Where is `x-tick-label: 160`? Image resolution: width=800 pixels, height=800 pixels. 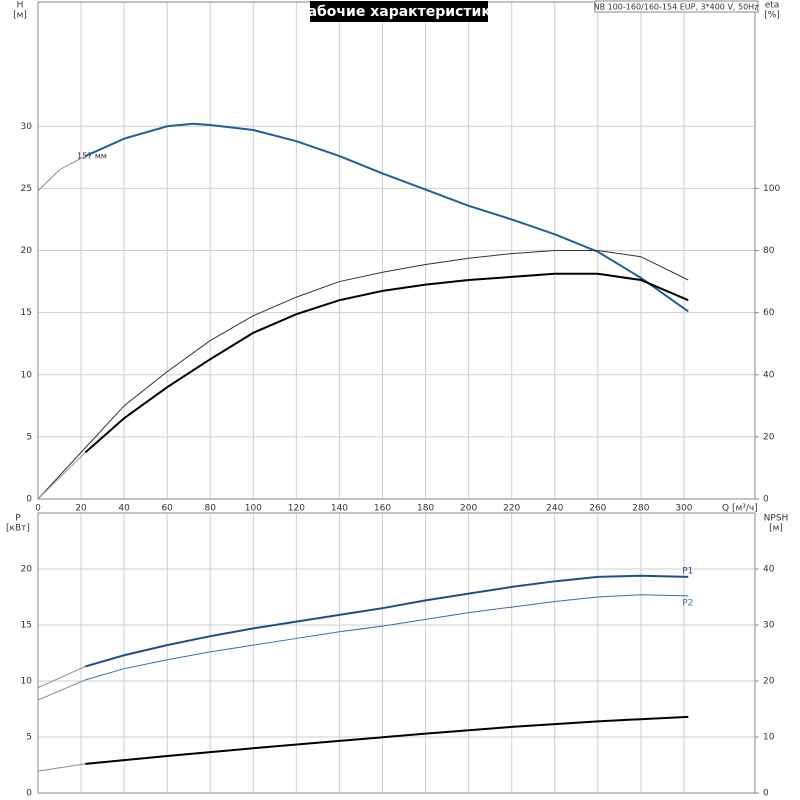
x-tick-label: 160 is located at coordinates (382, 509).